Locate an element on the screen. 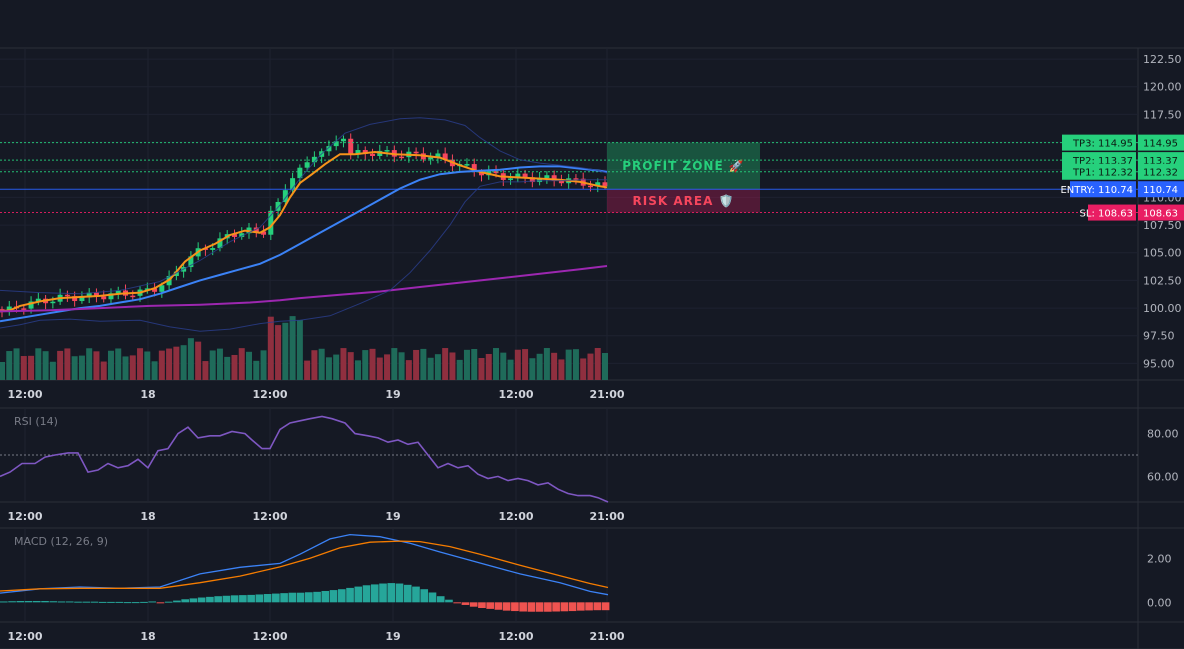 This screenshot has width=1184, height=649. x-axis-tick-label: 19 is located at coordinates (392, 394).